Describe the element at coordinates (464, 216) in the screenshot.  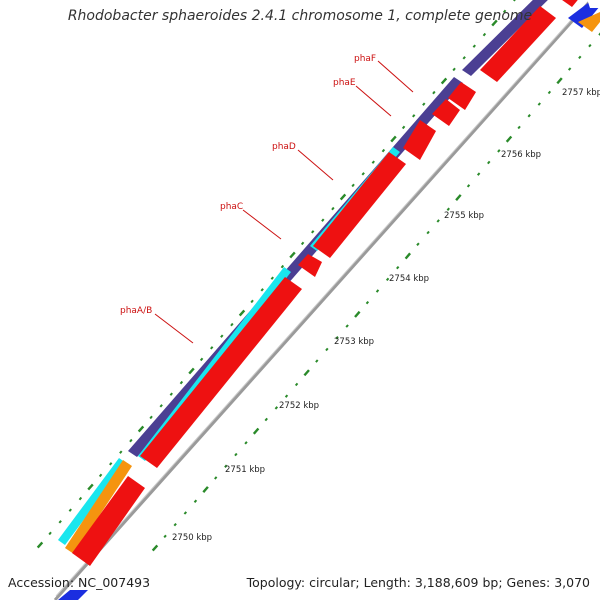
I see `scale-label: 2755 kbp` at that location.